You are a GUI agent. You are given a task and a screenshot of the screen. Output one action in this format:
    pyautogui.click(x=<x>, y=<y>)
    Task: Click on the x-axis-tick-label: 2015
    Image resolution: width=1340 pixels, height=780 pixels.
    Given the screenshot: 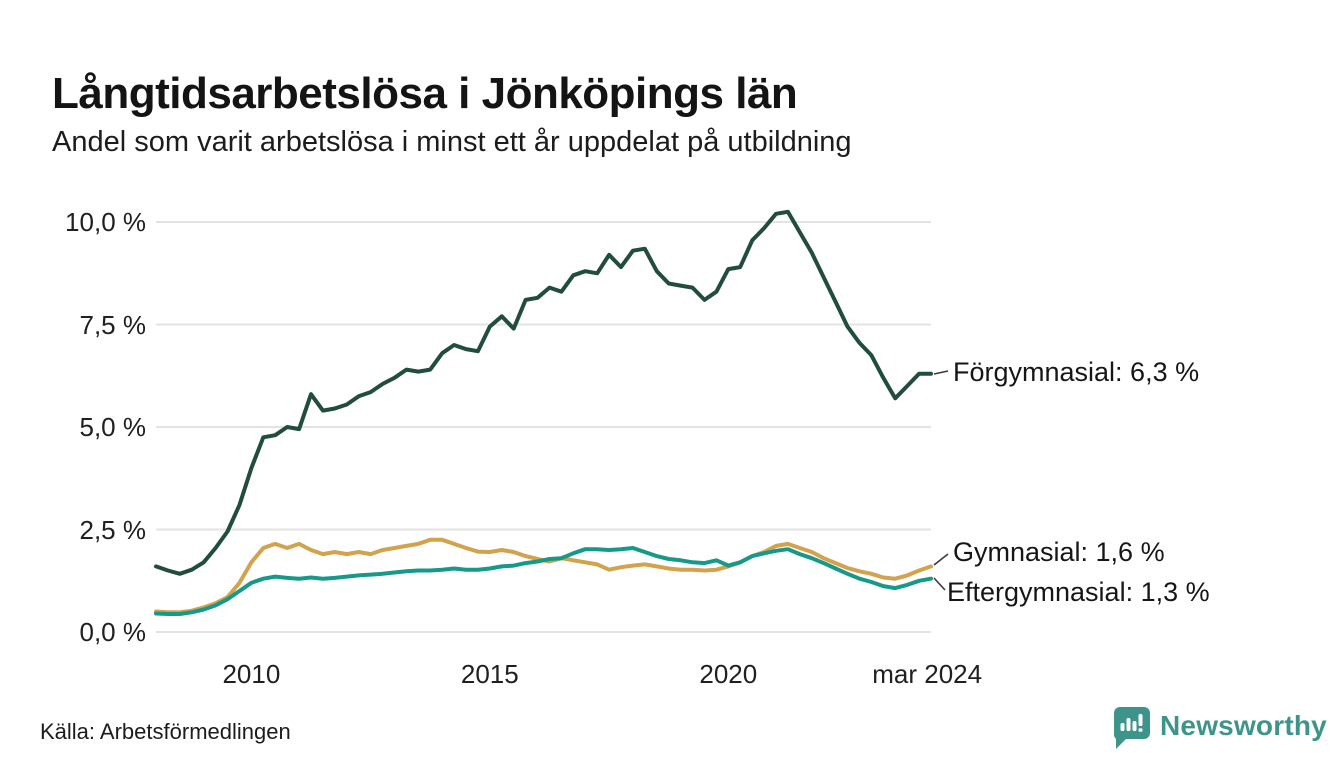 What is the action you would take?
    pyautogui.click(x=489, y=674)
    